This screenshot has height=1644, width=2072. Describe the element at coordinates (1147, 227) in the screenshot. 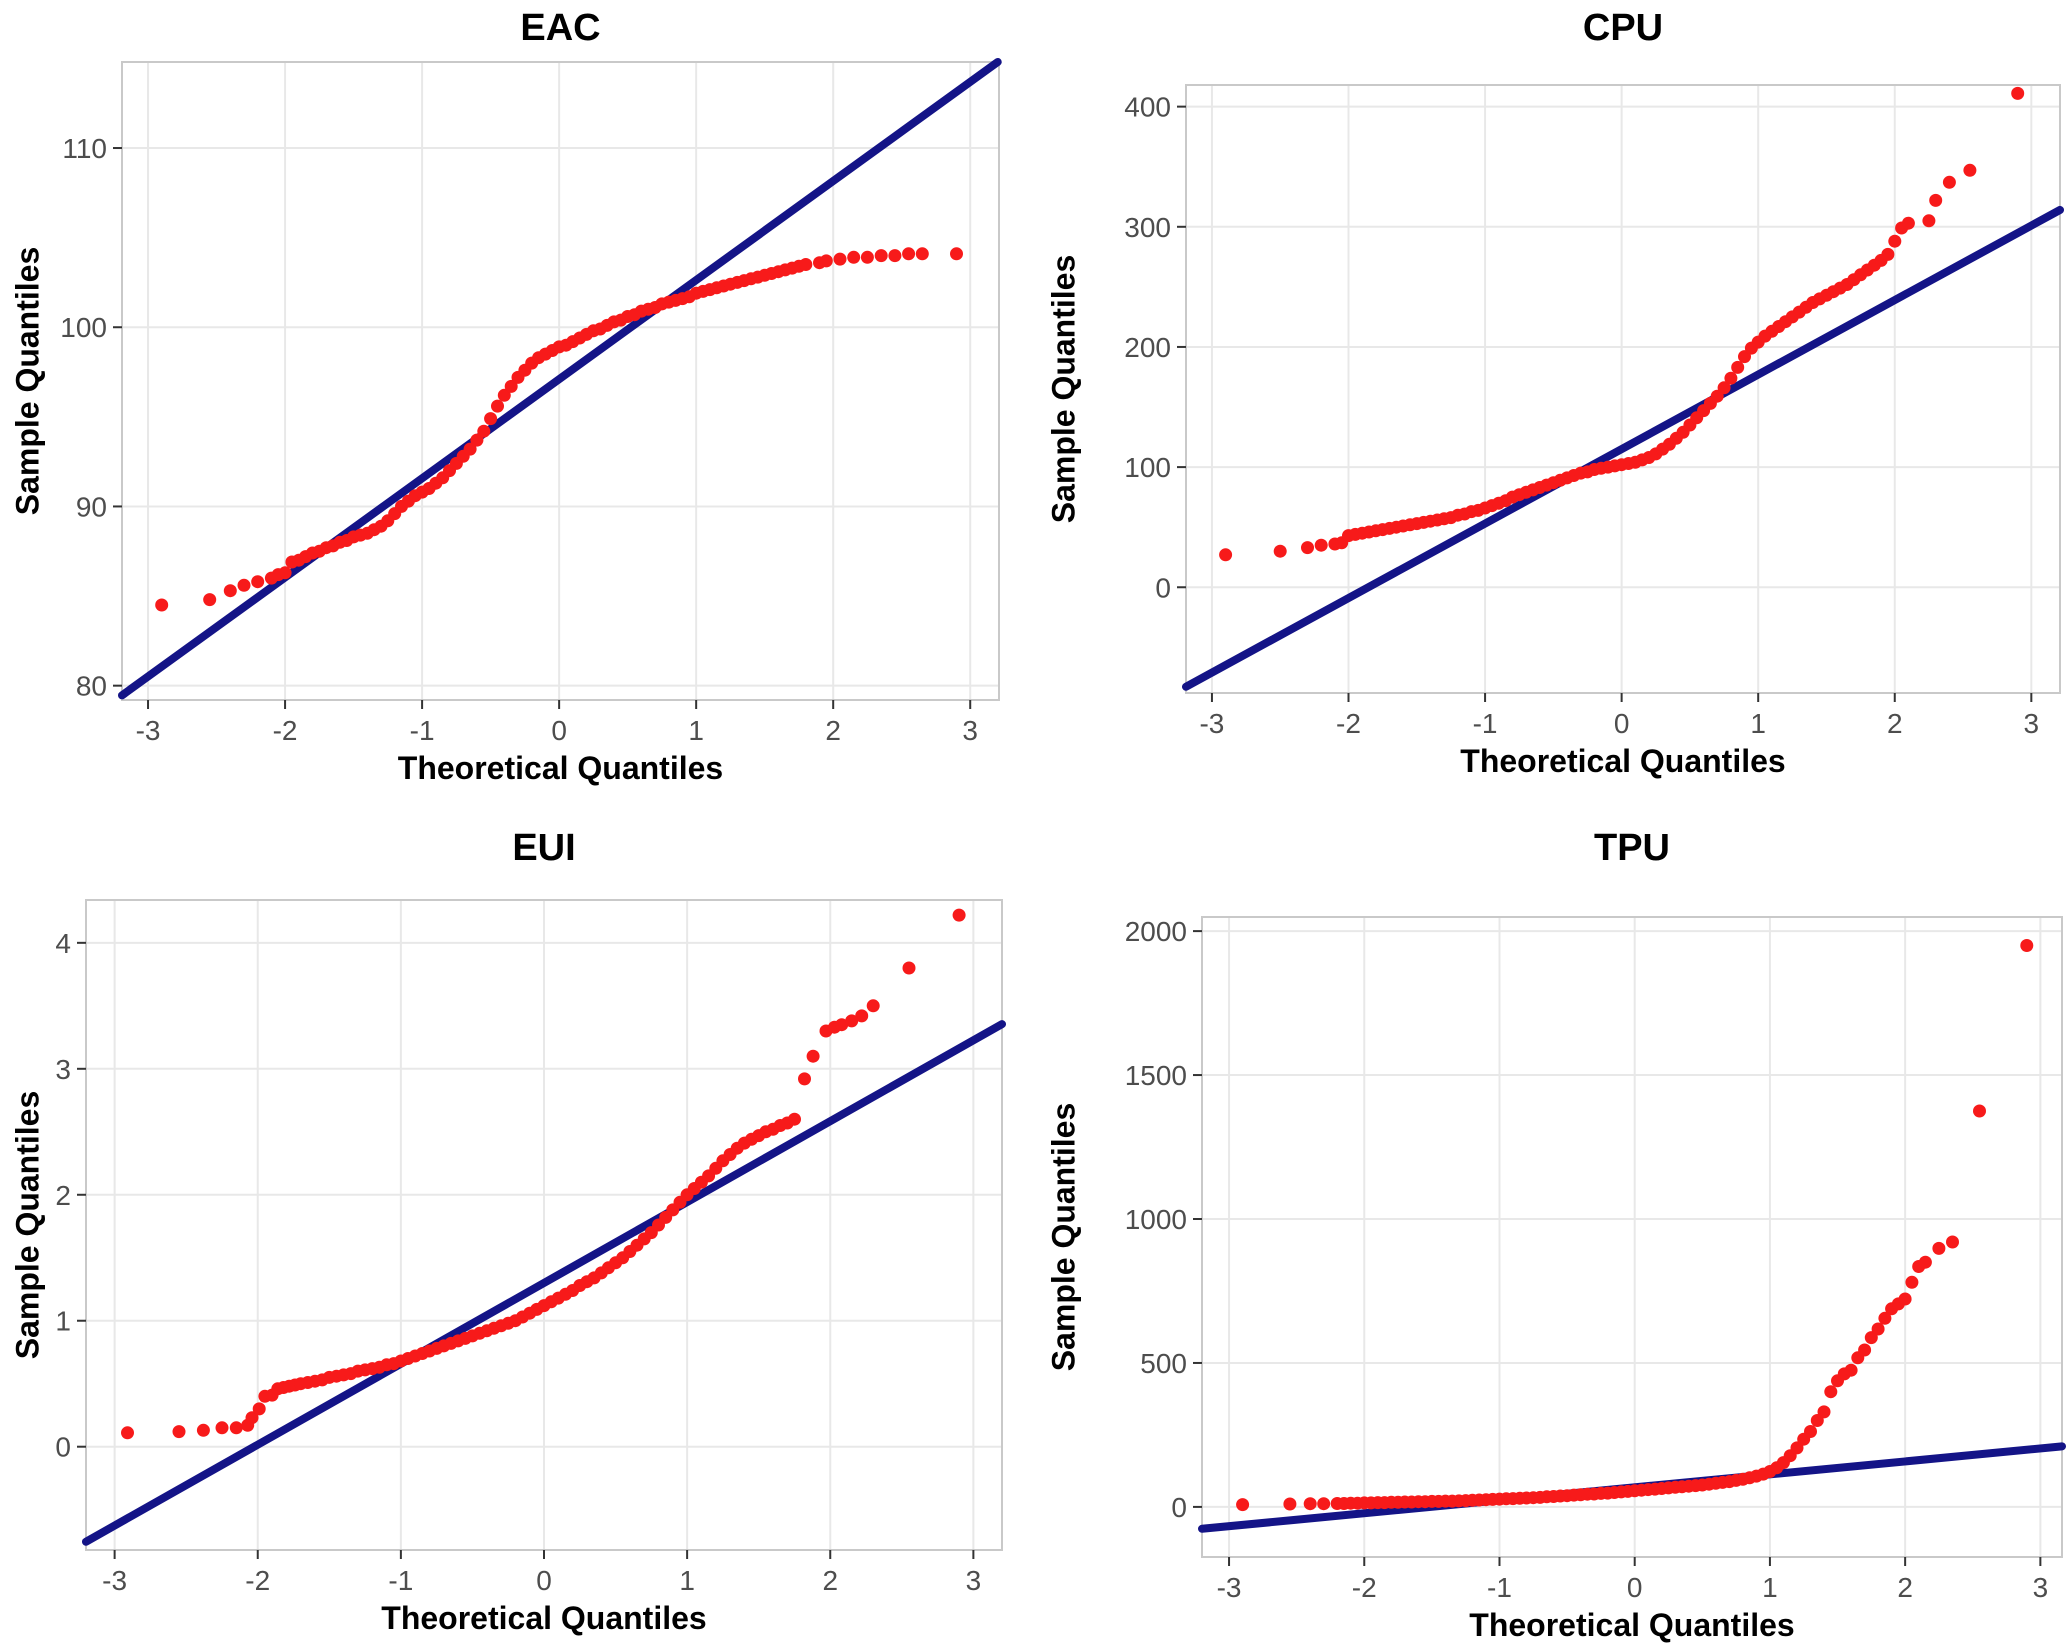

I see `y-tick-label: 300` at that location.